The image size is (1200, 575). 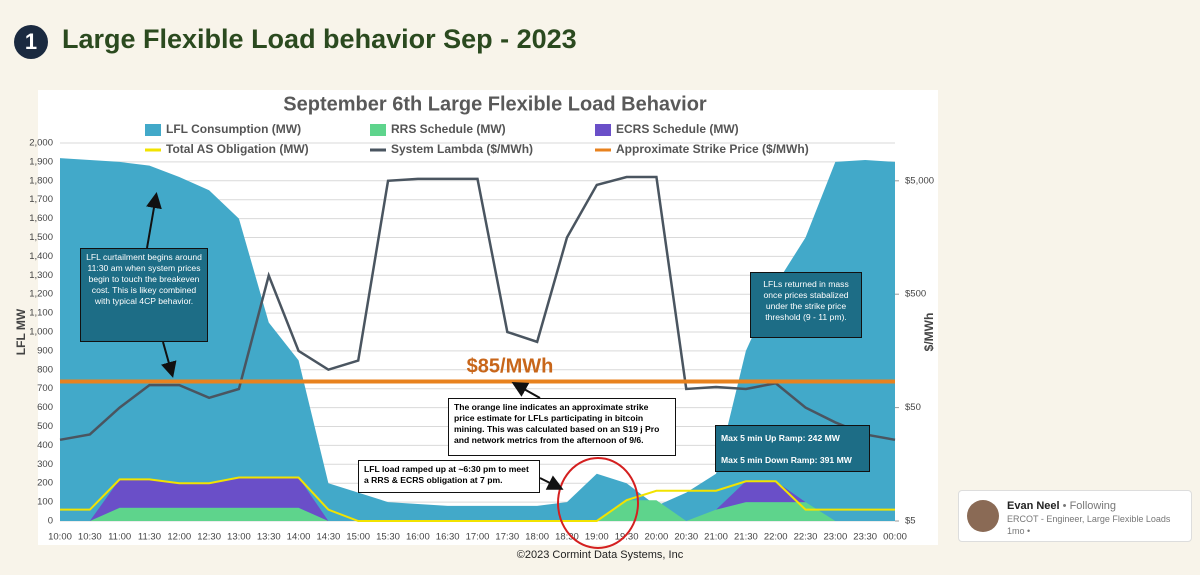 I want to click on y-tick-label: 1,800, so click(x=41, y=180).